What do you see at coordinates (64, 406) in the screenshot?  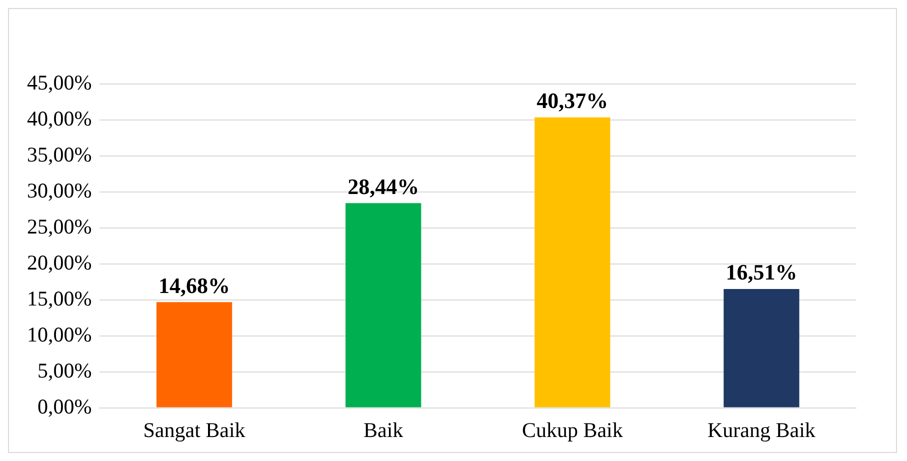 I see `y-tick-label: 0,00%` at bounding box center [64, 406].